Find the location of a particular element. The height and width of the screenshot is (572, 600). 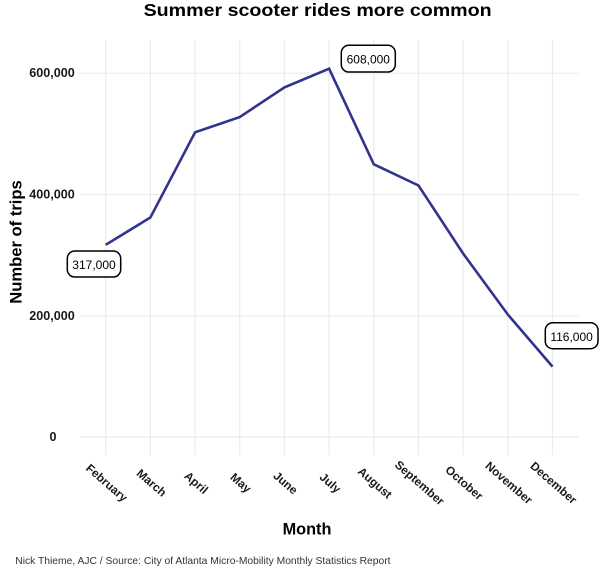

svg-text: 116,000 is located at coordinates (571, 337).